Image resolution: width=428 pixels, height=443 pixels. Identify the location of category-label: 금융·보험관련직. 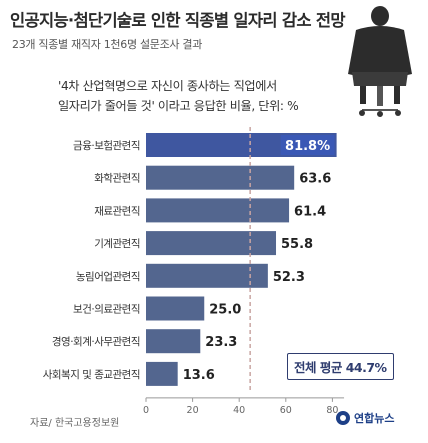
(106, 146).